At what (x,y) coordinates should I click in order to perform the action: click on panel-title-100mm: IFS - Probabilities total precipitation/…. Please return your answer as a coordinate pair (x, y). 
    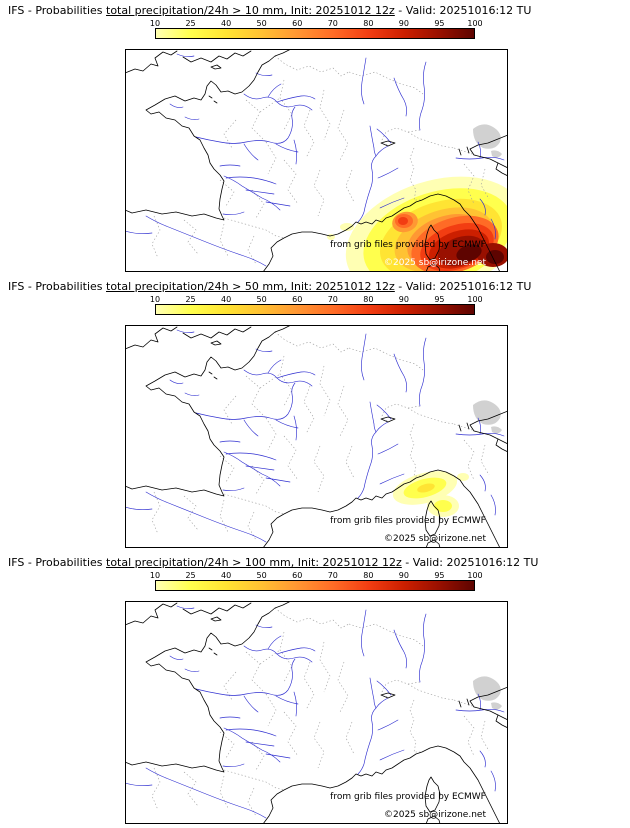
    Looking at the image, I should click on (315, 560).